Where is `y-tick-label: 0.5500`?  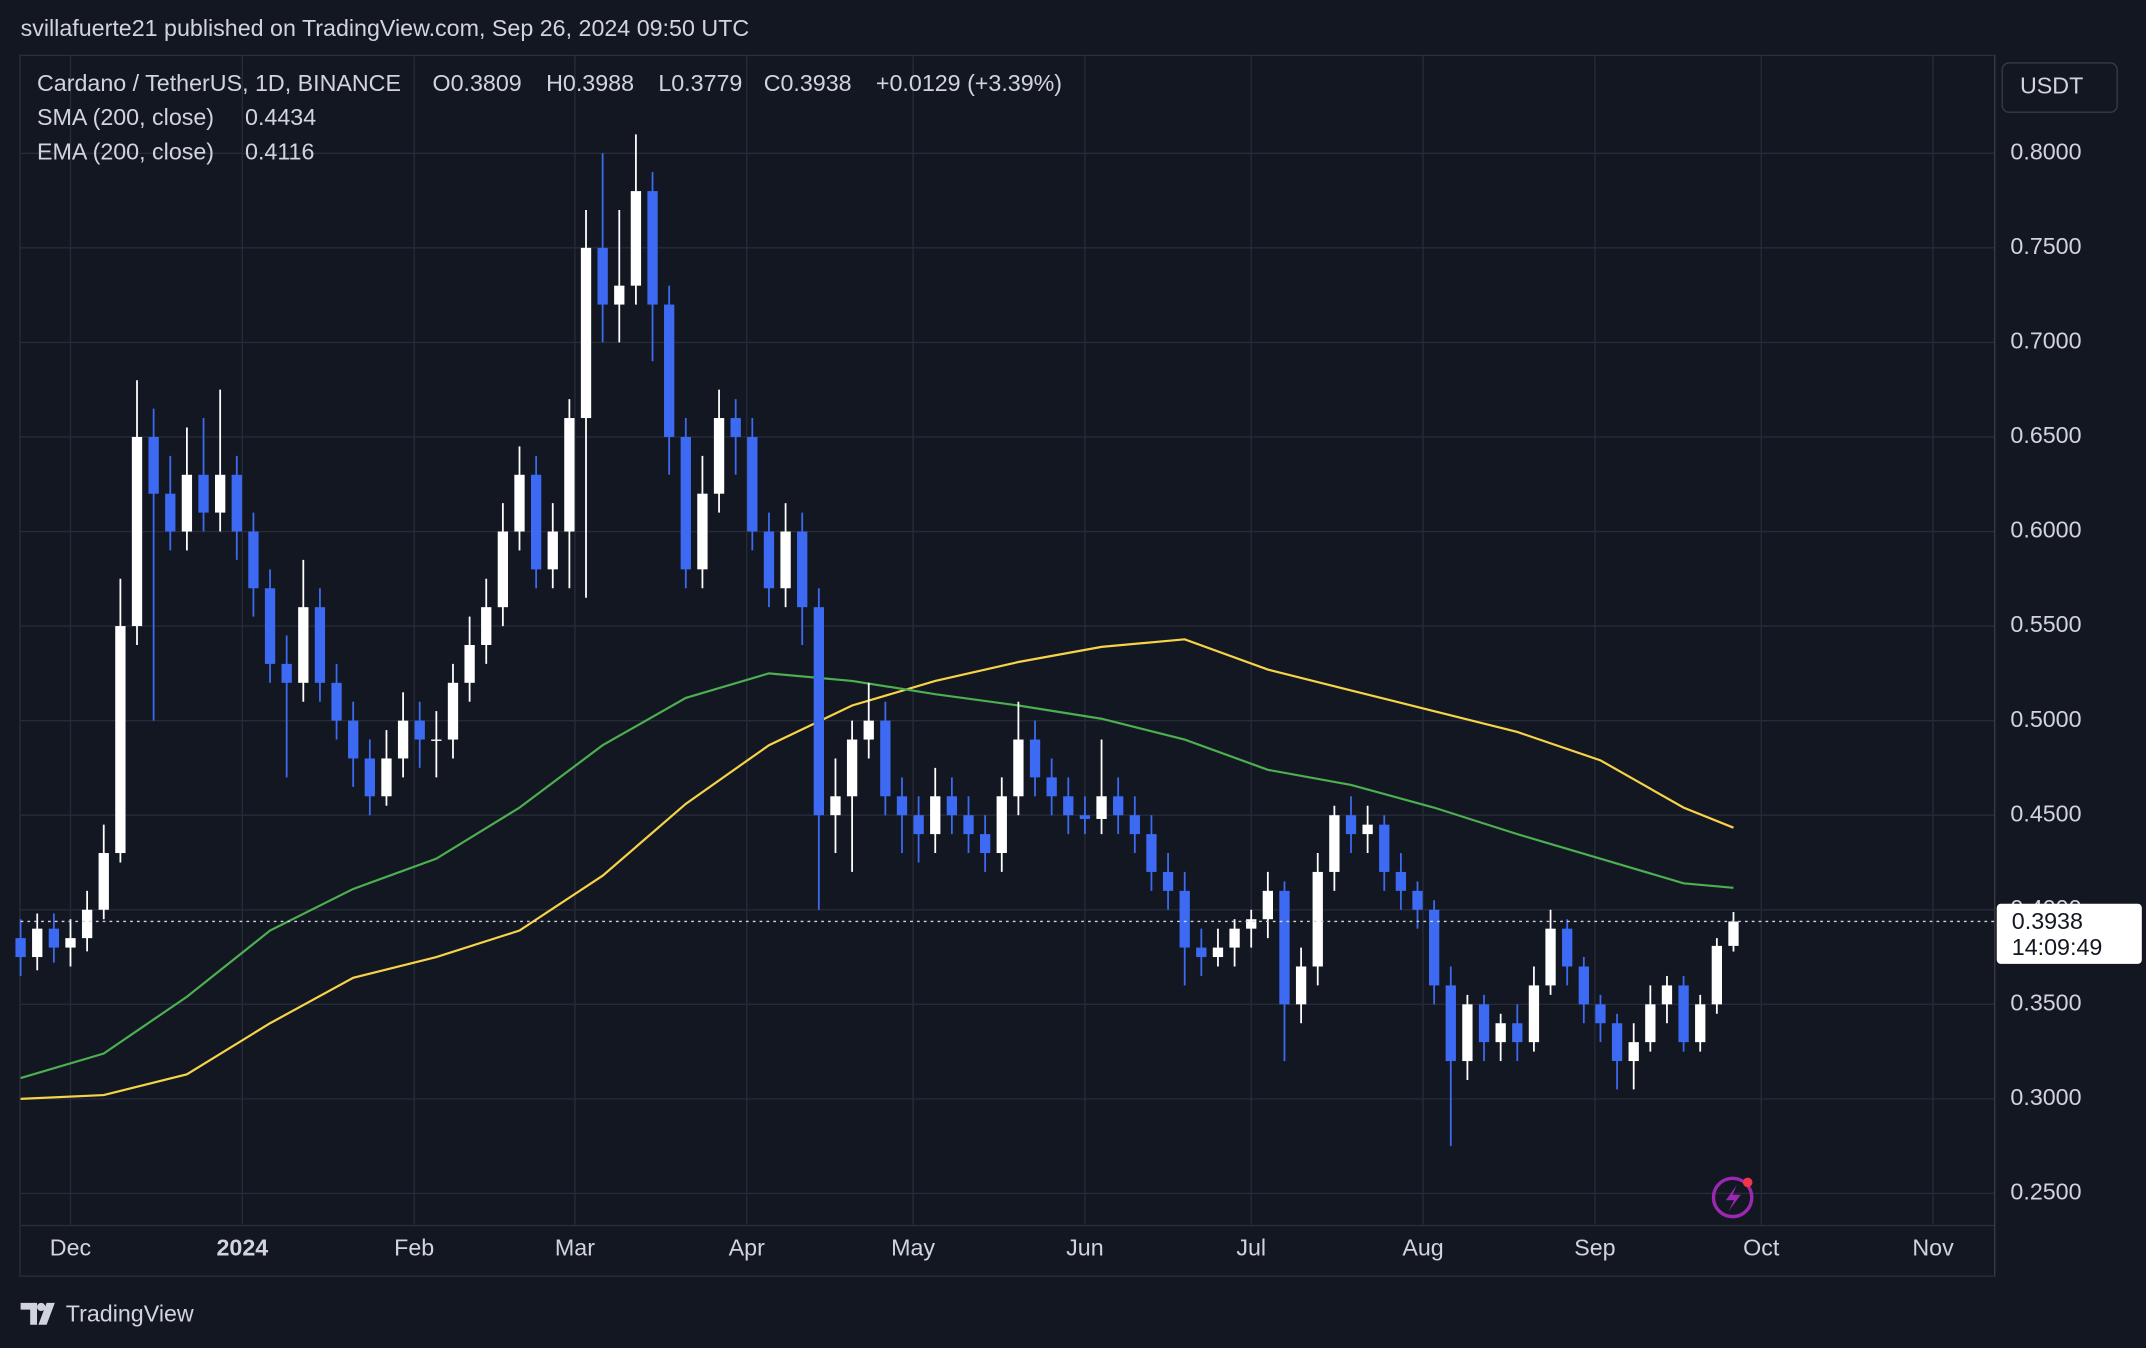
y-tick-label: 0.5500 is located at coordinates (2045, 624).